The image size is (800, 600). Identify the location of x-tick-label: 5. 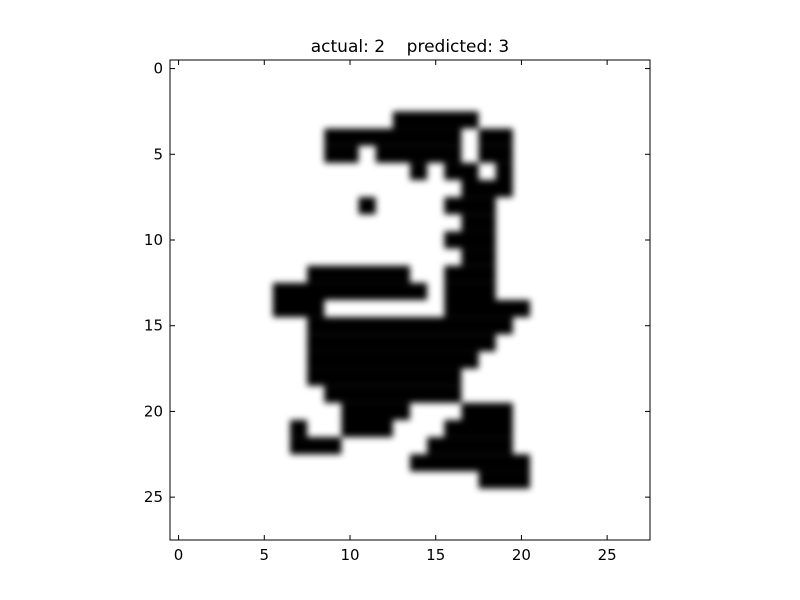
(265, 555).